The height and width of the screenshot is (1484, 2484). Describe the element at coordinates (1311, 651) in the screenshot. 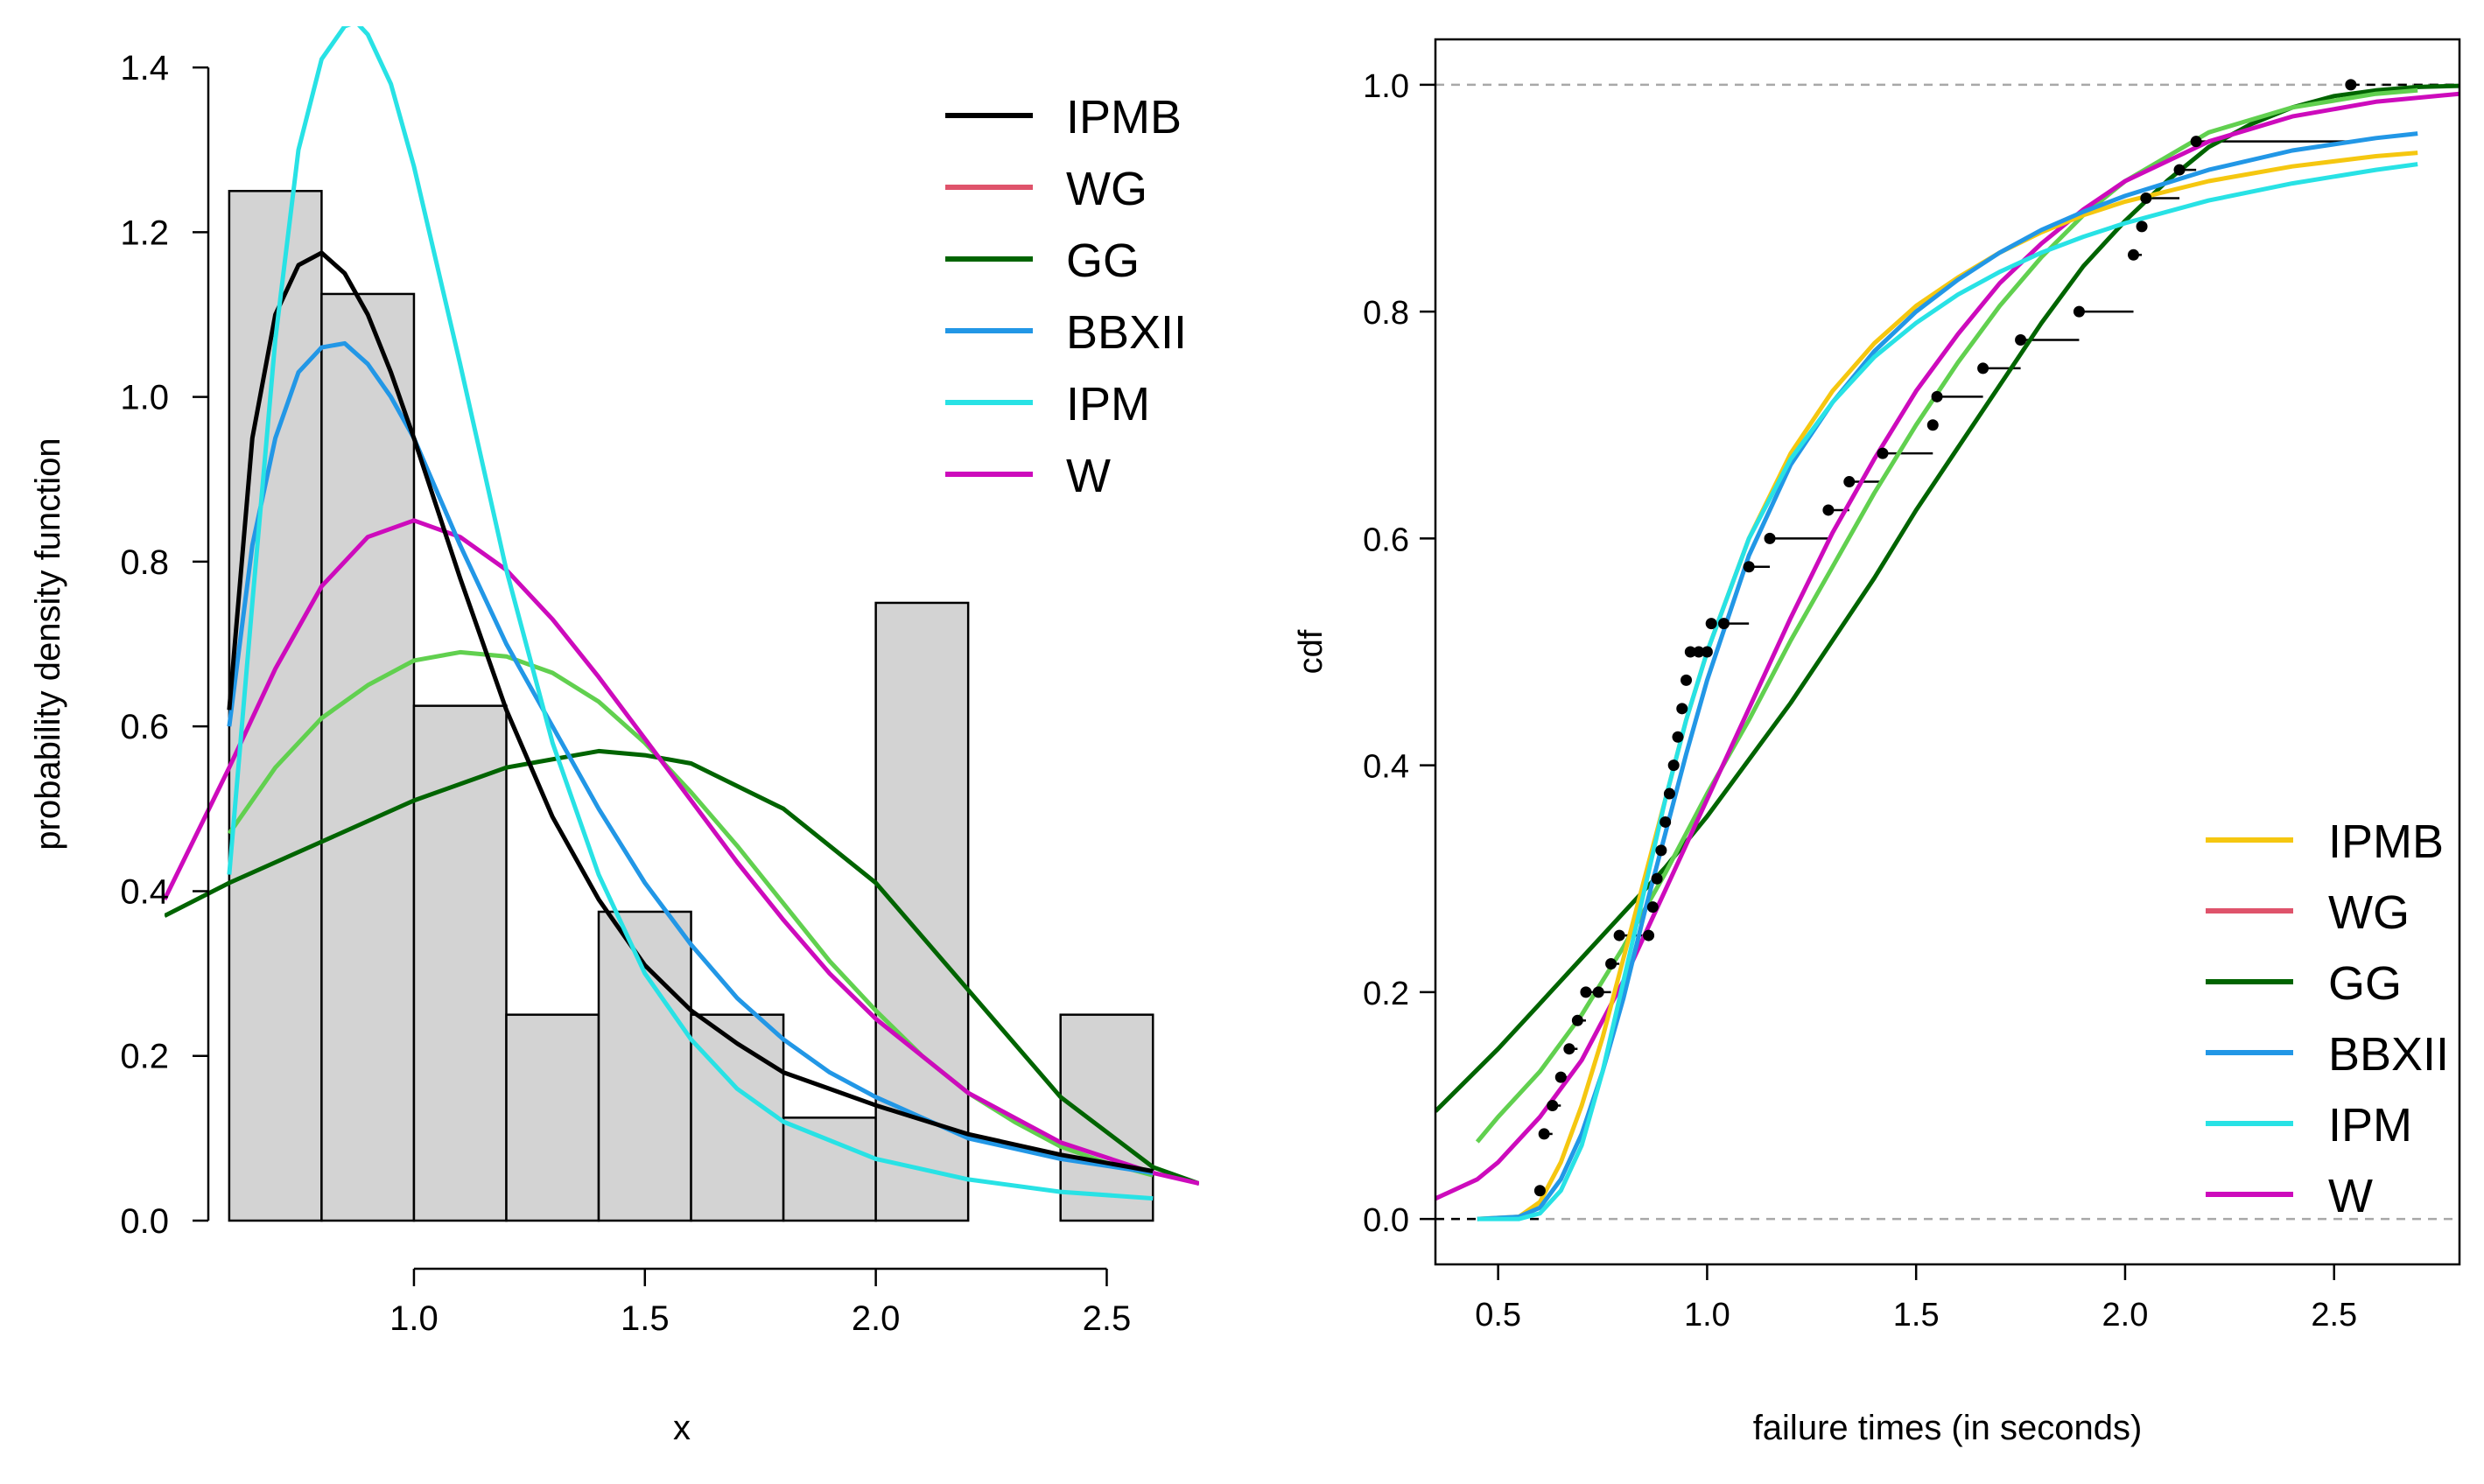

I see `y-axis-title: cdf` at that location.